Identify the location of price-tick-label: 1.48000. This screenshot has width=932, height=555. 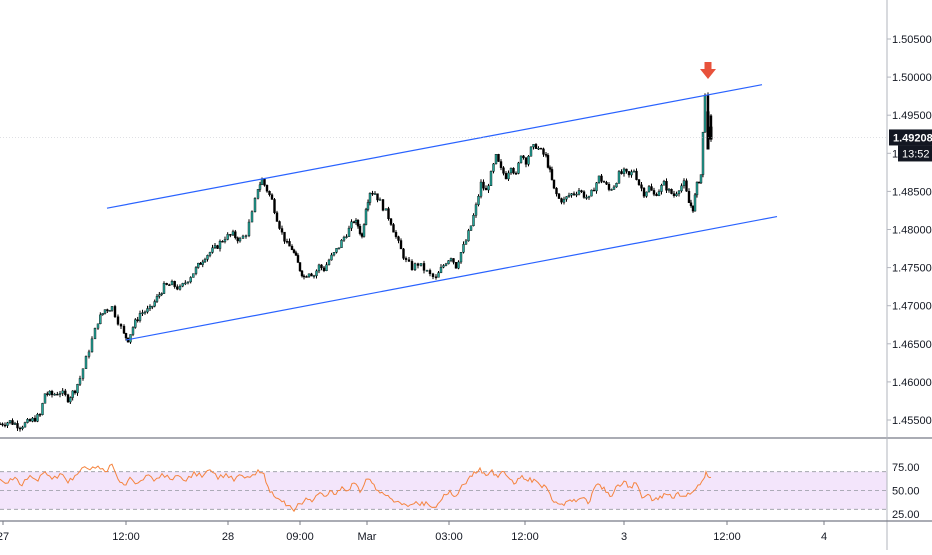
(912, 231).